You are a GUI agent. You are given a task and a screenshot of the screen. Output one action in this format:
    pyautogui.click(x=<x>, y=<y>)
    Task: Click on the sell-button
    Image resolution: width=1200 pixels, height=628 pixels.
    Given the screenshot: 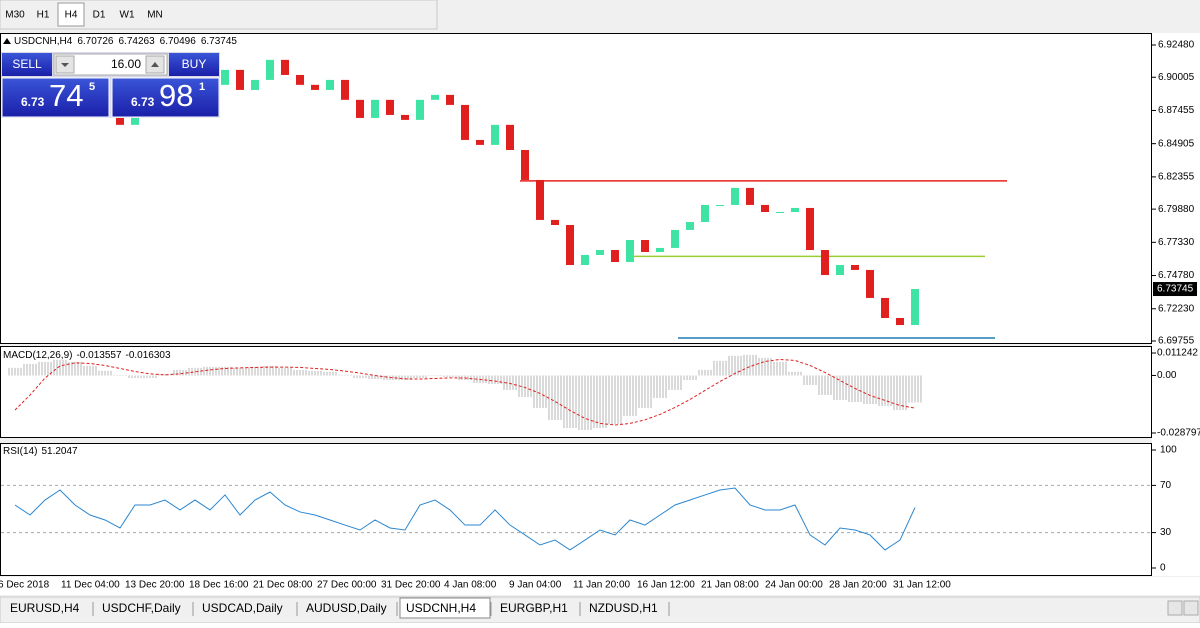 What is the action you would take?
    pyautogui.click(x=27, y=64)
    